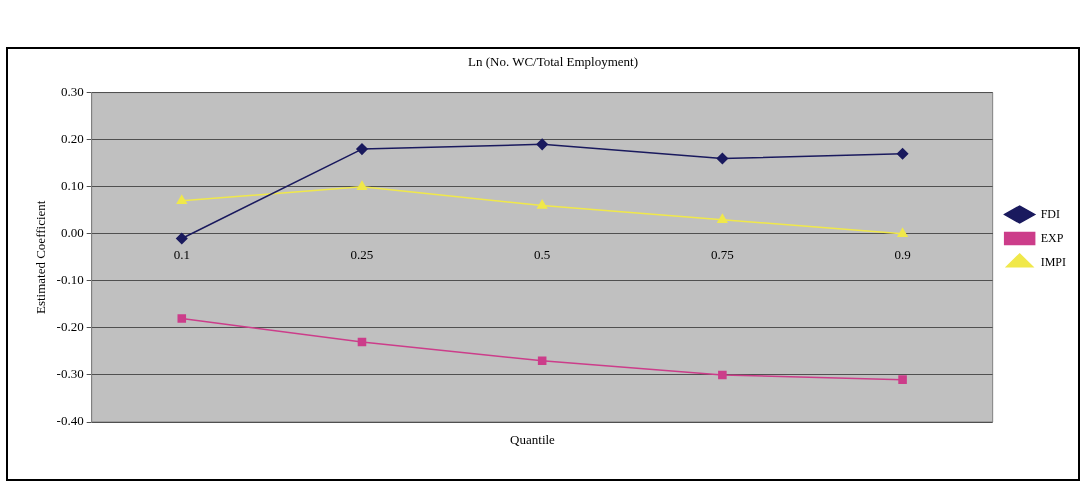 The image size is (1088, 490). What do you see at coordinates (542, 254) in the screenshot?
I see `x-tick-label: 0.5` at bounding box center [542, 254].